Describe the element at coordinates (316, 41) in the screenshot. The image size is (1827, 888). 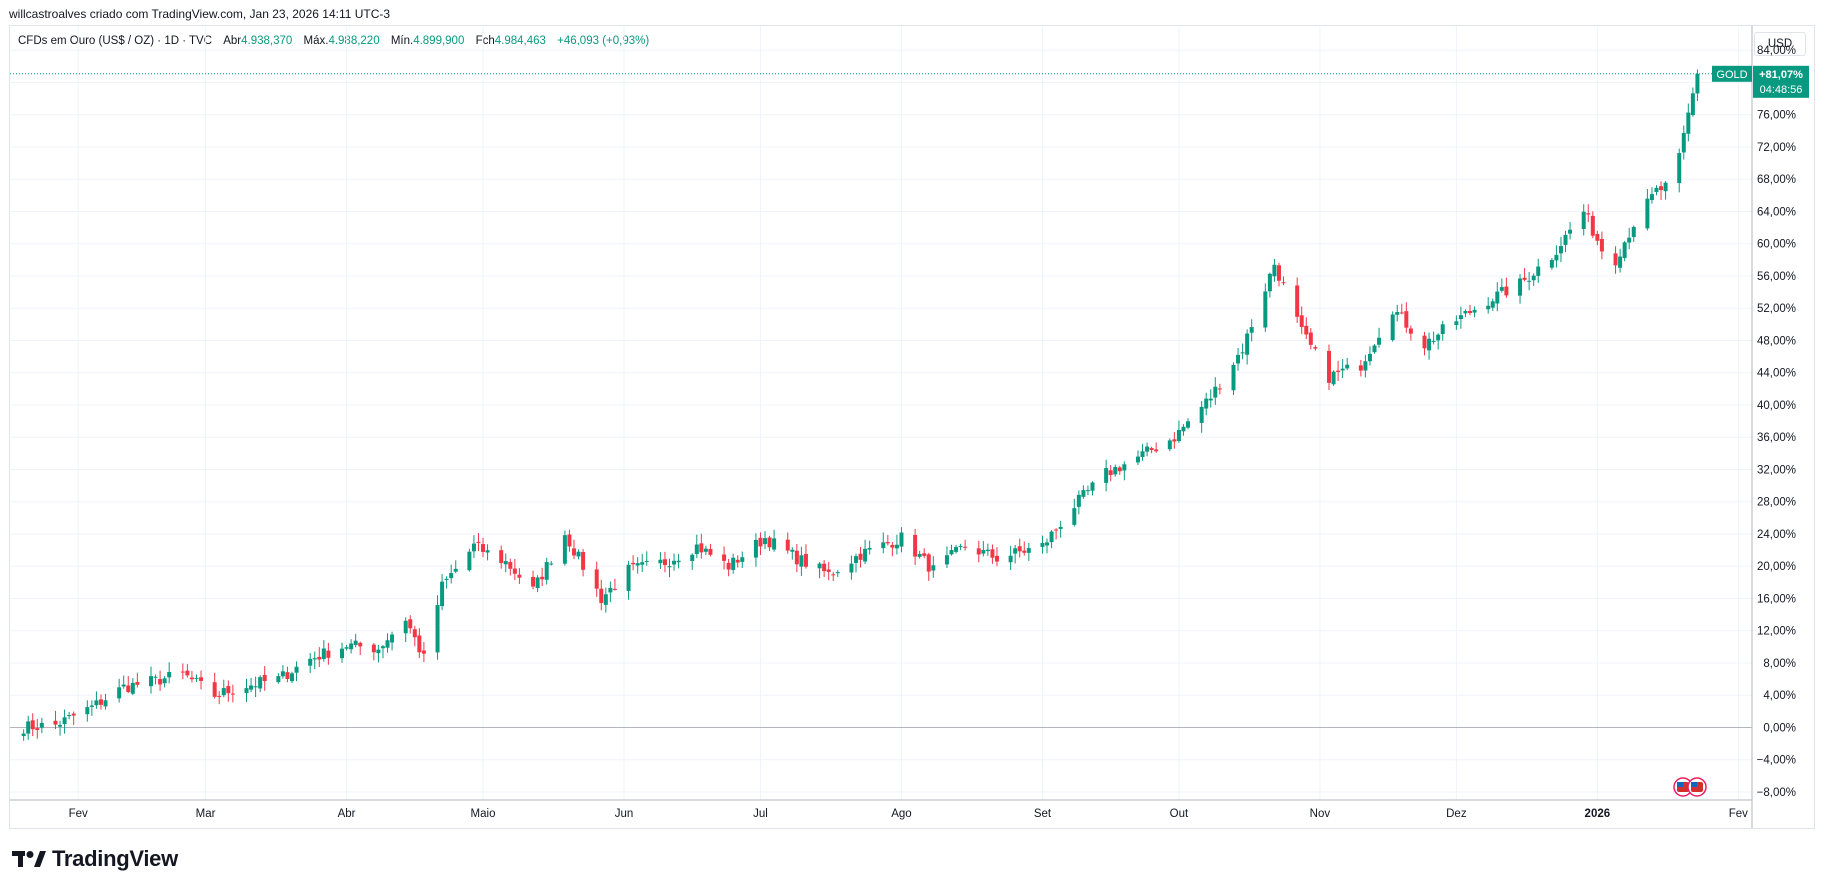
I see `high-label: Máx.` at that location.